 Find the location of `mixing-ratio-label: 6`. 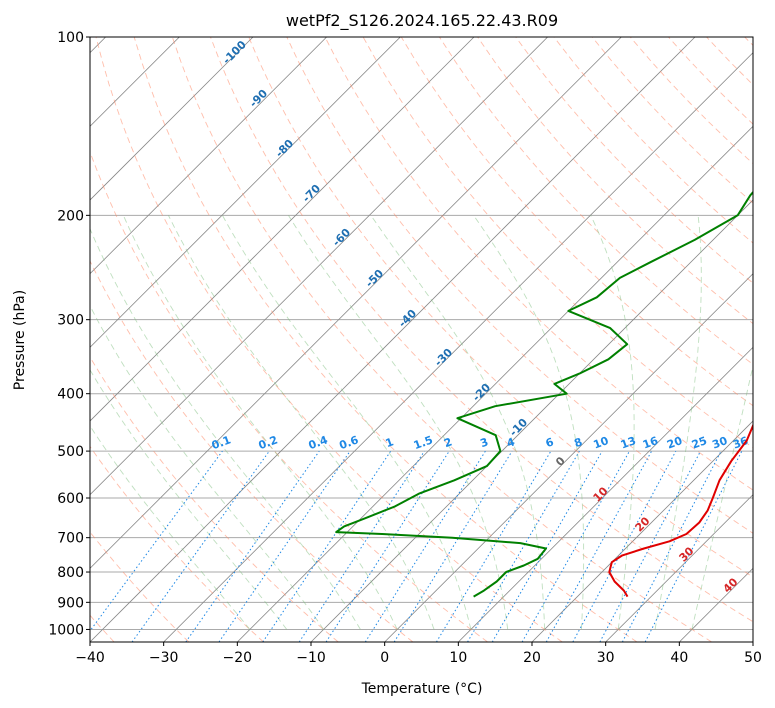

mixing-ratio-label: 6 is located at coordinates (550, 442).